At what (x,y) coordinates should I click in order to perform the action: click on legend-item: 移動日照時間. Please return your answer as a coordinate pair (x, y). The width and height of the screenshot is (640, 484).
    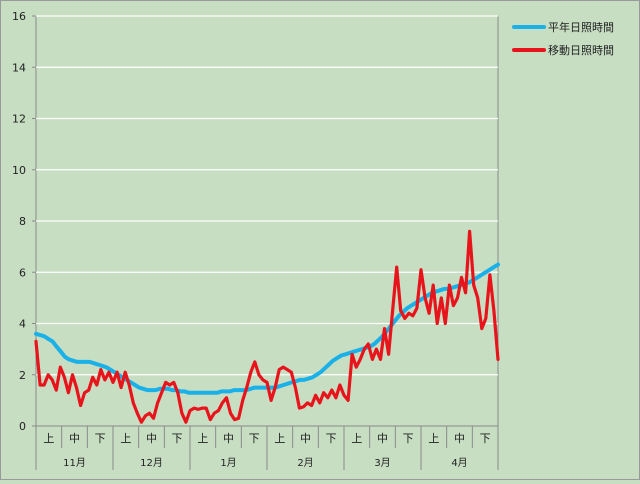
    Looking at the image, I should click on (563, 50).